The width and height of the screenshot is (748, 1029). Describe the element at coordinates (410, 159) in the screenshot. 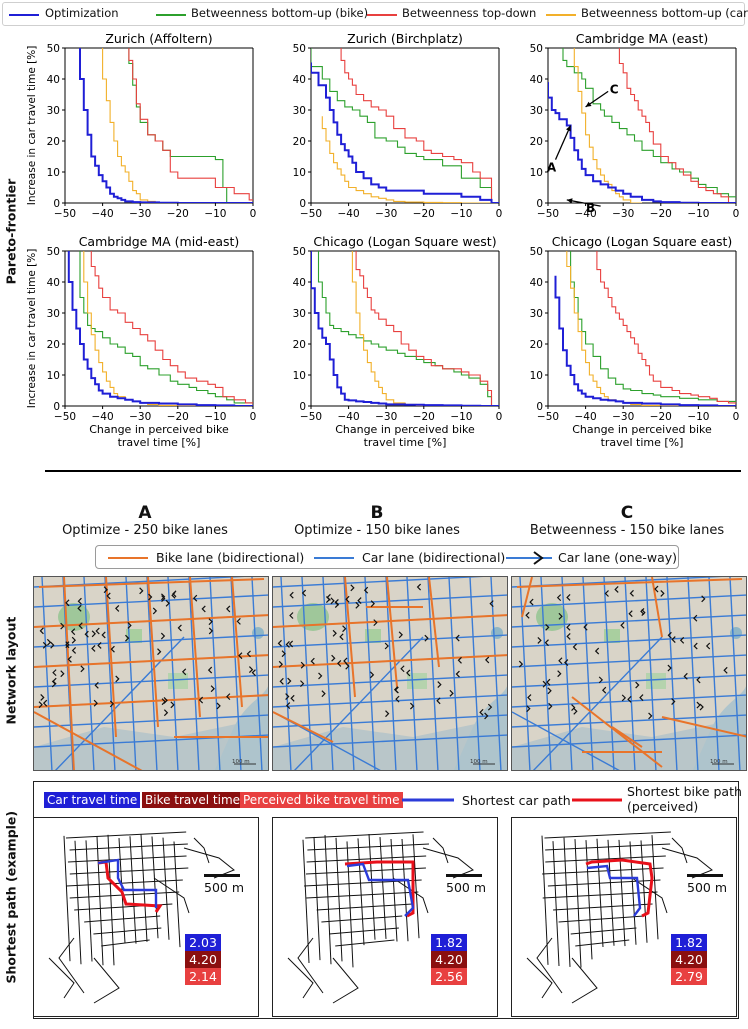

I see `series-line-betweenness-bottom-up-car-` at that location.